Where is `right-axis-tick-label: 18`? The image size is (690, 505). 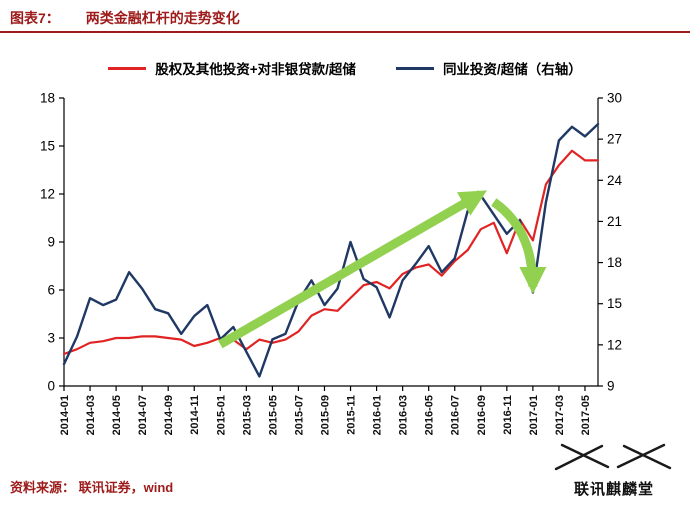
right-axis-tick-label: 18 is located at coordinates (614, 262).